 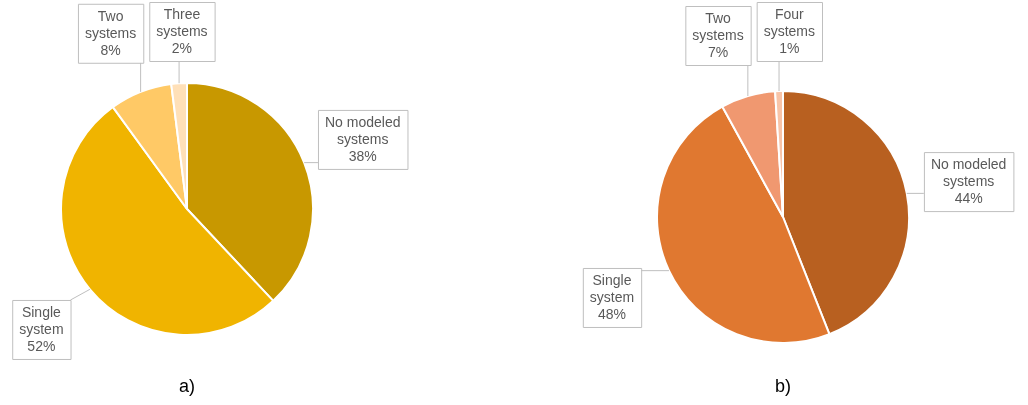 I want to click on text: a), so click(x=187, y=385).